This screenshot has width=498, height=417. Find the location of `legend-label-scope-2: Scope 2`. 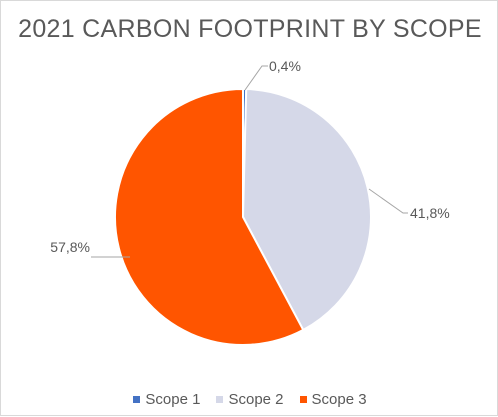

legend-label-scope-2: Scope 2 is located at coordinates (256, 399).